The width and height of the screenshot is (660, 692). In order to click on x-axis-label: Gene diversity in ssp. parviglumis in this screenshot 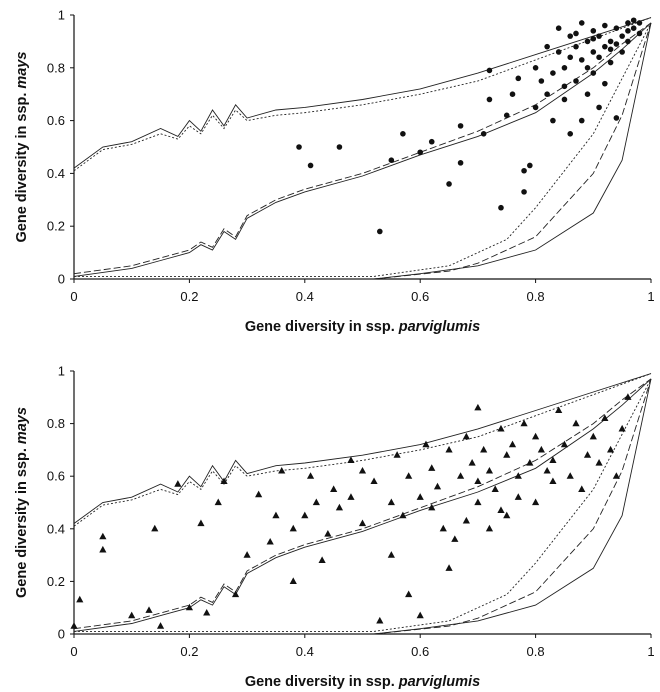, I will do `click(362, 682)`.